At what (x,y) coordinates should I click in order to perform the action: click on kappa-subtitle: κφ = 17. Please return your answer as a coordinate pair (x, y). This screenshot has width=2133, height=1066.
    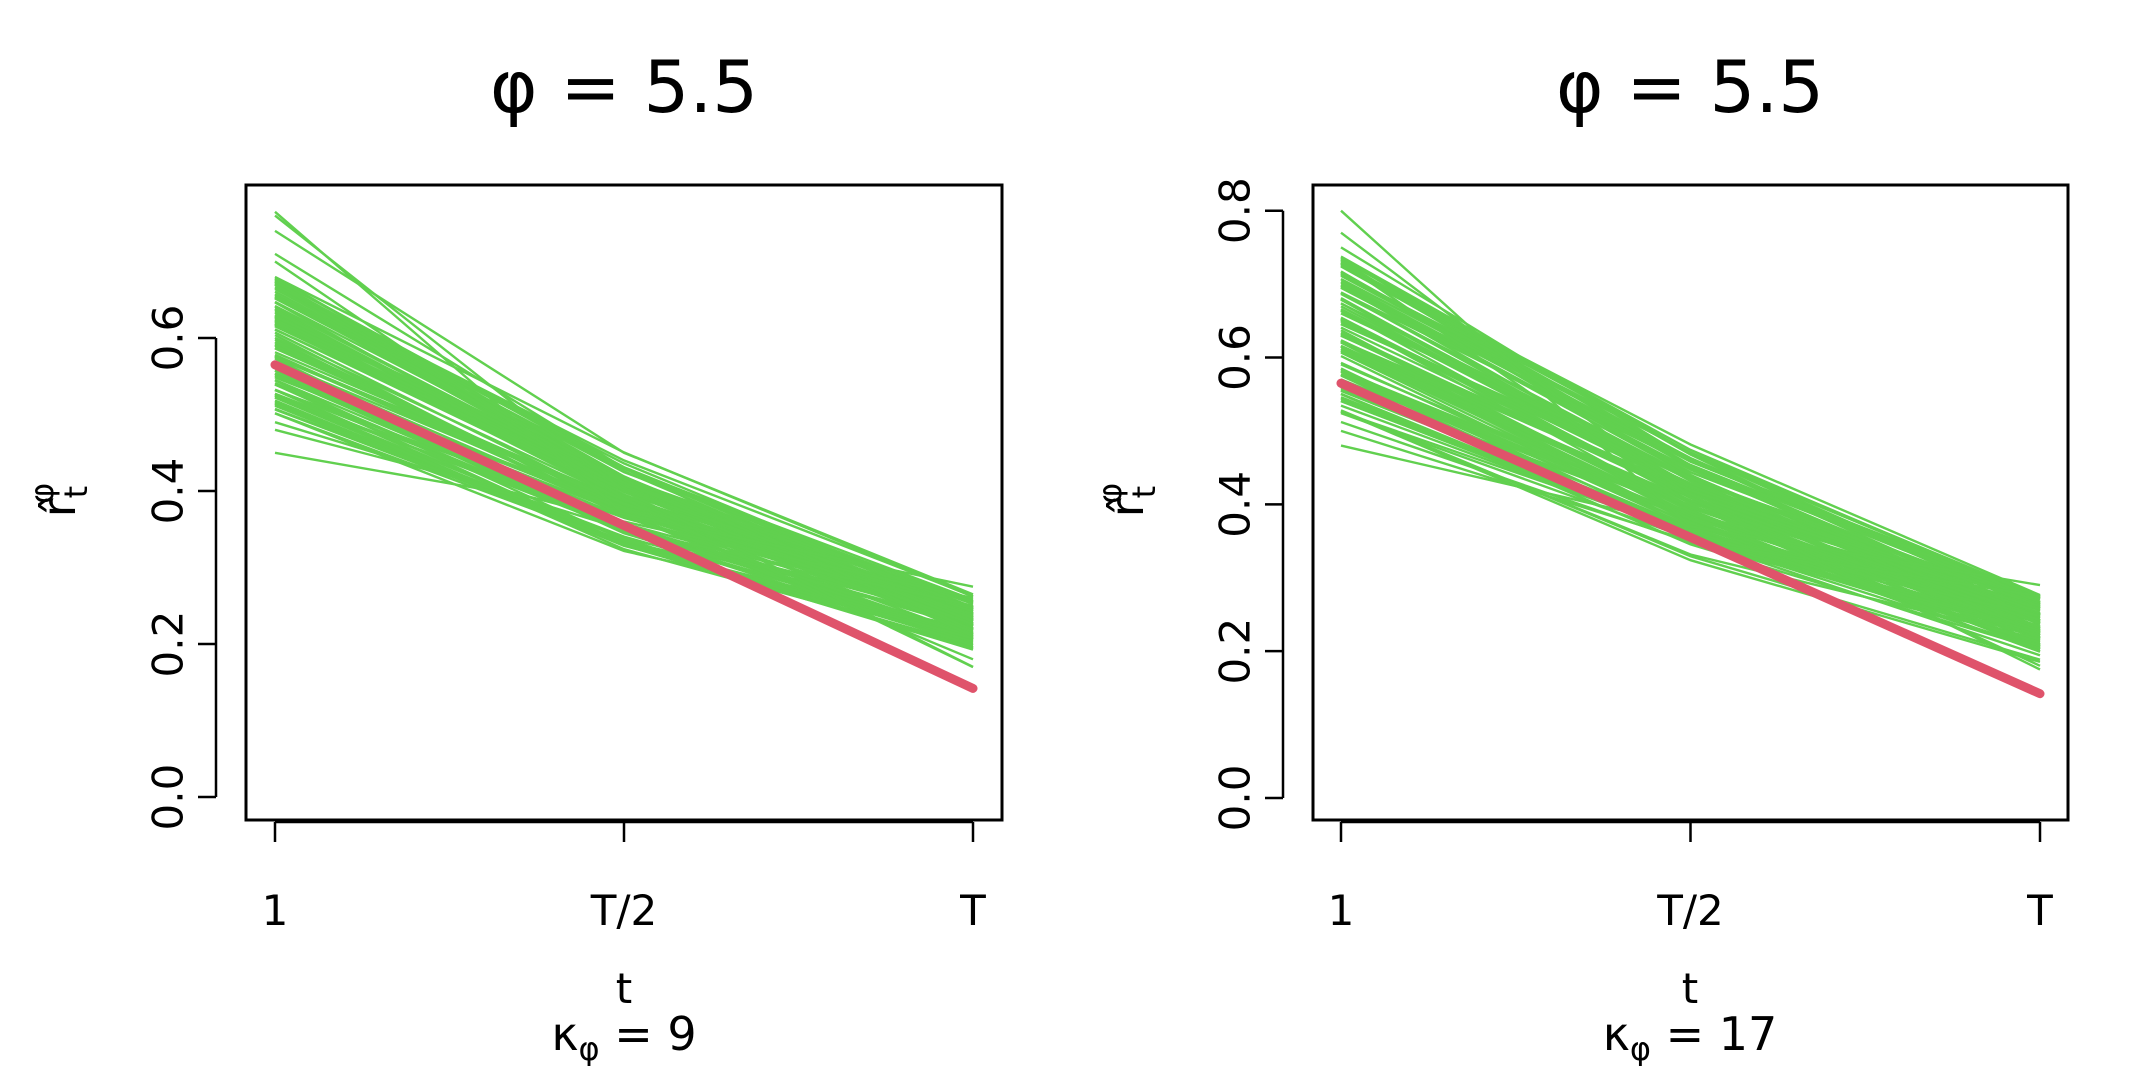
    Looking at the image, I should click on (1690, 1036).